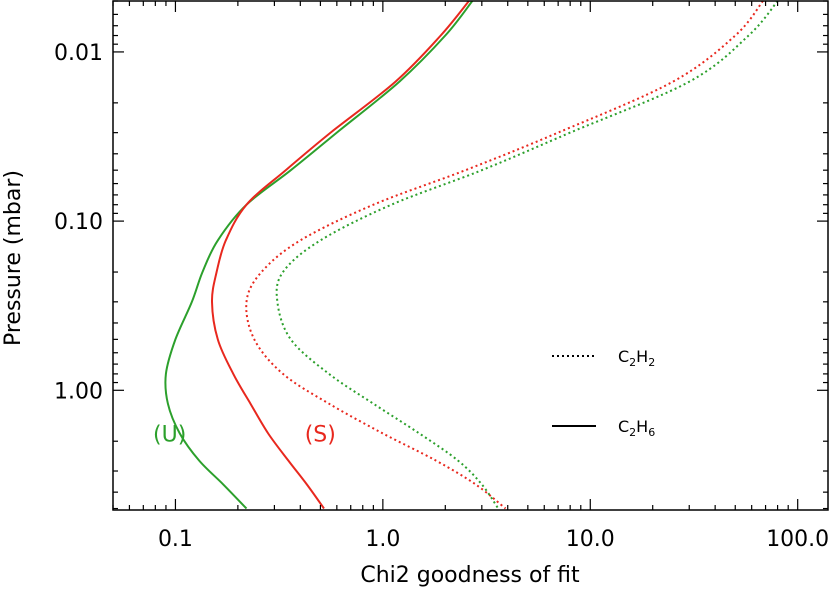 The image size is (831, 589). What do you see at coordinates (169, 434) in the screenshot?
I see `annotation-label: (U)` at bounding box center [169, 434].